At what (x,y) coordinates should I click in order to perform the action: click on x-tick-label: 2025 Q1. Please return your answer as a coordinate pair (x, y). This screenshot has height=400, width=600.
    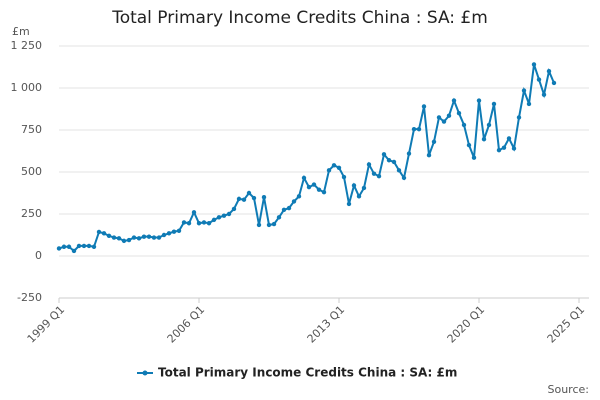
    Looking at the image, I should click on (566, 324).